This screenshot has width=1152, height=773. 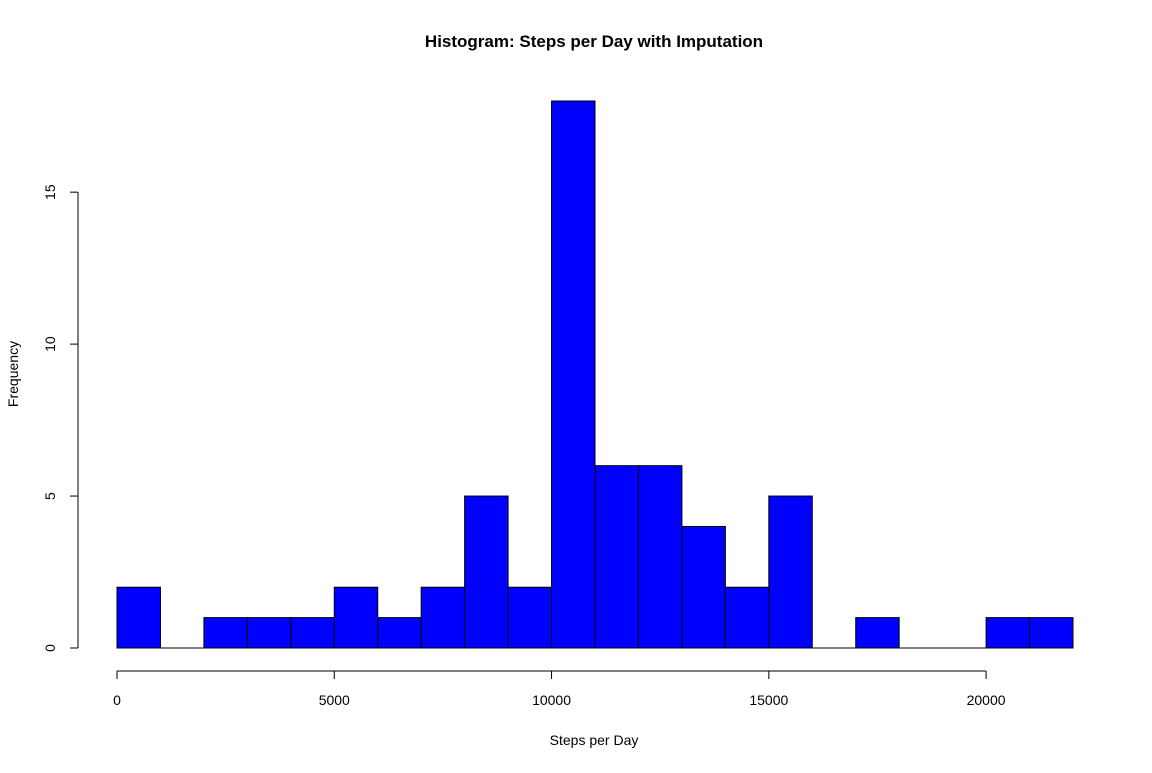 What do you see at coordinates (986, 700) in the screenshot?
I see `x-tick-label: 20000` at bounding box center [986, 700].